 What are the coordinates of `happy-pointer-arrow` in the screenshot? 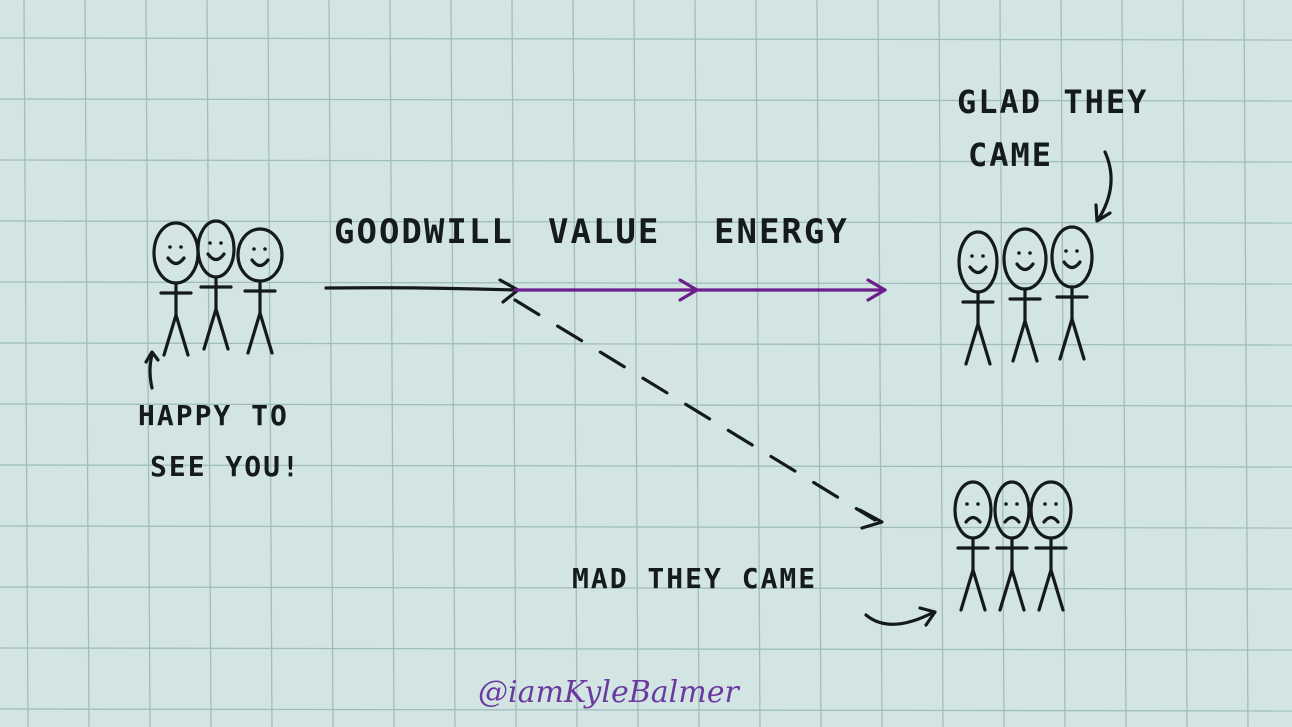 It's located at (151, 371).